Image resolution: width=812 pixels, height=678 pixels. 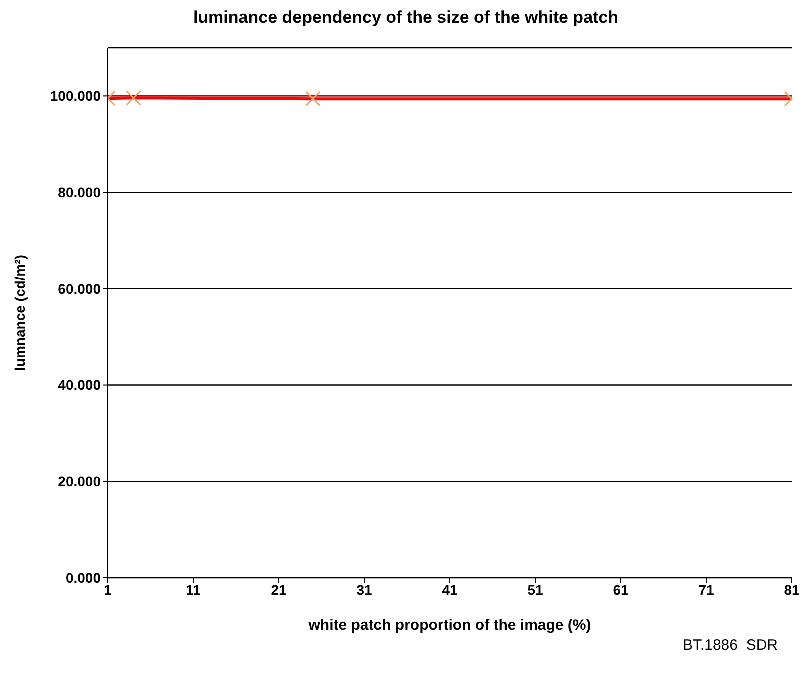 What do you see at coordinates (792, 590) in the screenshot?
I see `x-tick-label: 81` at bounding box center [792, 590].